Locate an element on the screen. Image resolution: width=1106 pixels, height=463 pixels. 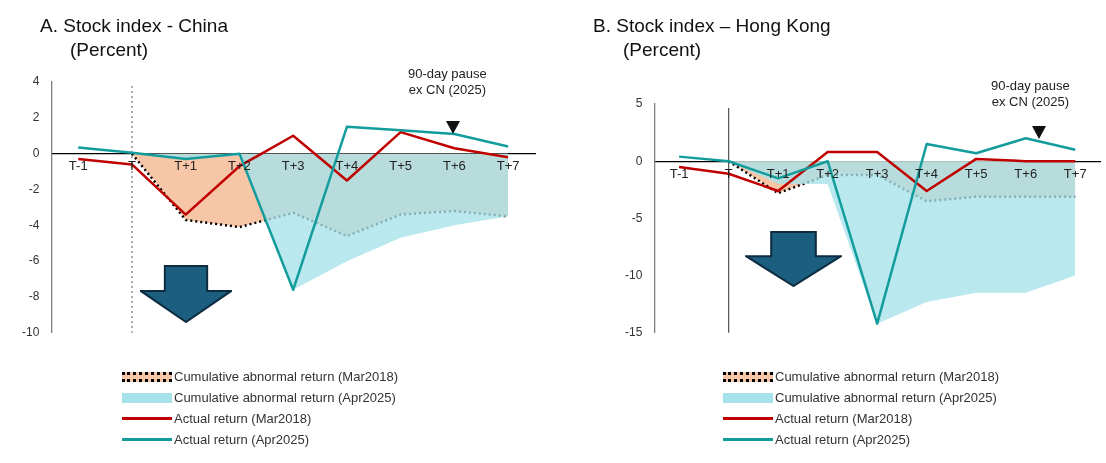
y-tick-label: 2 is located at coordinates (36, 117).